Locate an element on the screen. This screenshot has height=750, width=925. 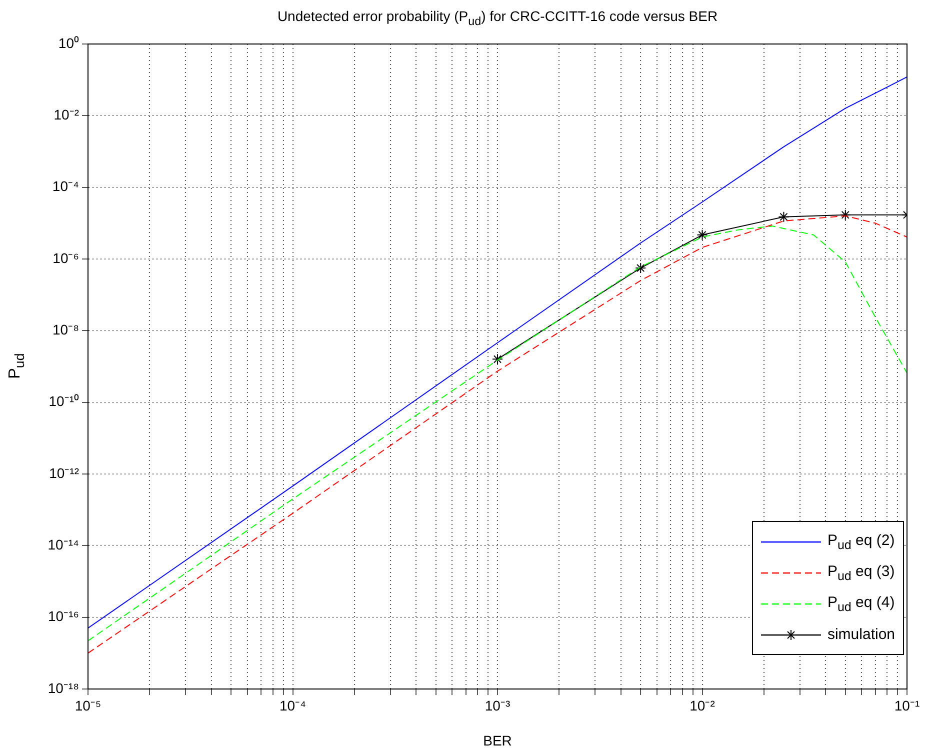
x-tick-label: 10⁻⁴ is located at coordinates (292, 705).